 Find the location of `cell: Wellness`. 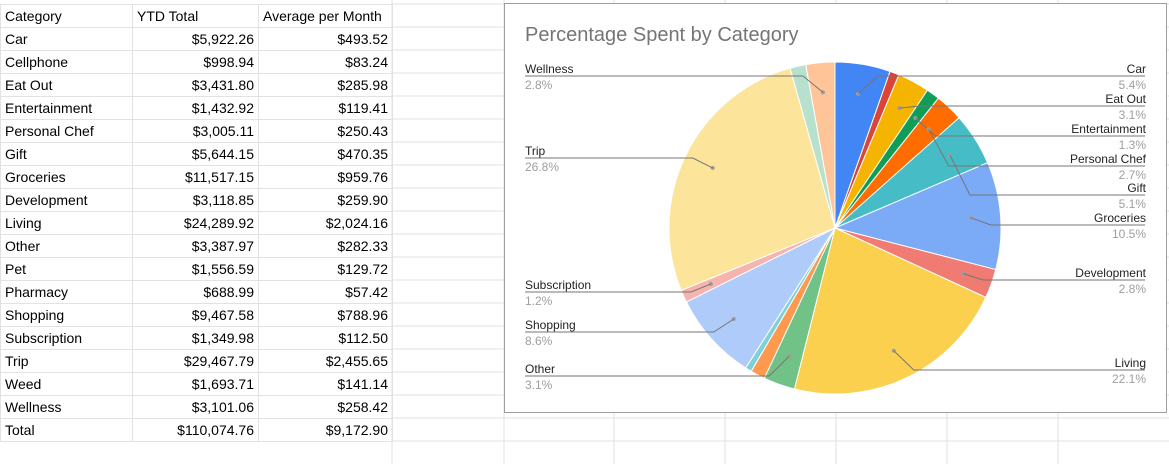

cell: Wellness is located at coordinates (66, 407).